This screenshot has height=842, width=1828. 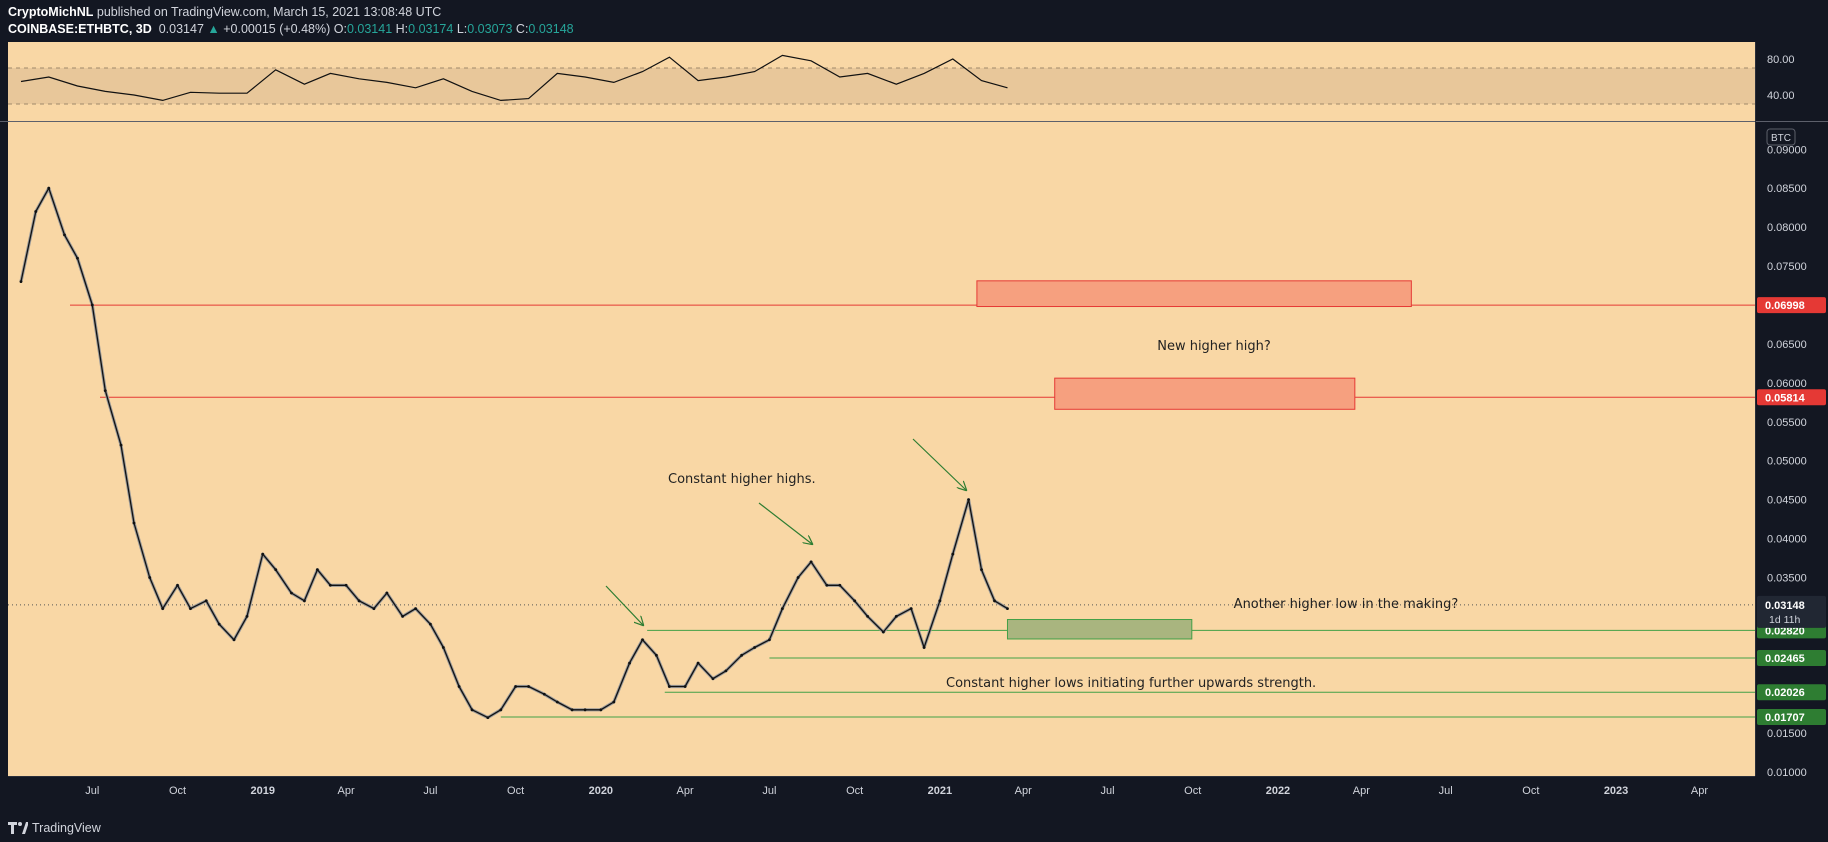 I want to click on annotation-constant-higher-highs: Constant higher highs., so click(x=742, y=479).